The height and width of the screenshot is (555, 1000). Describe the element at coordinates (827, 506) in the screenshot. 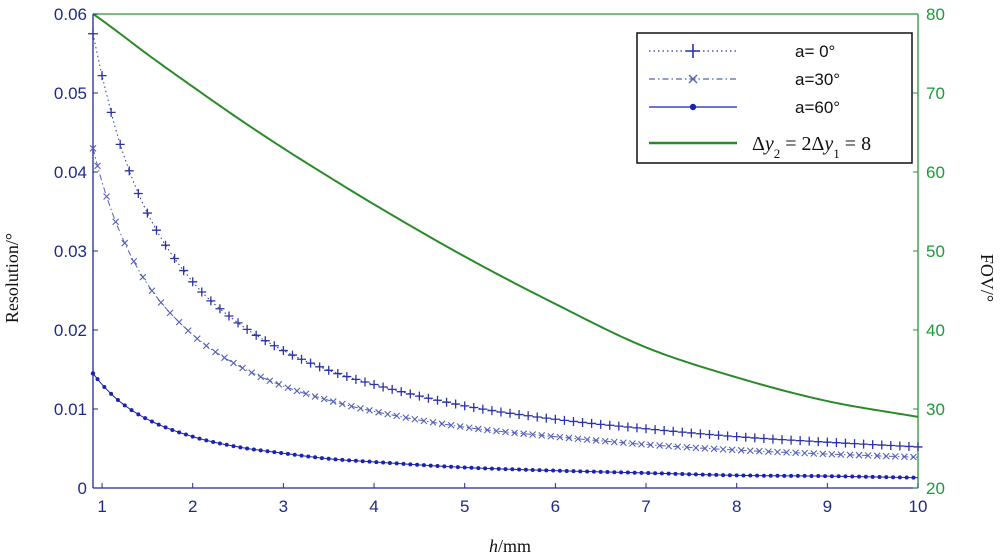

I see `x-tick-label: 9` at that location.